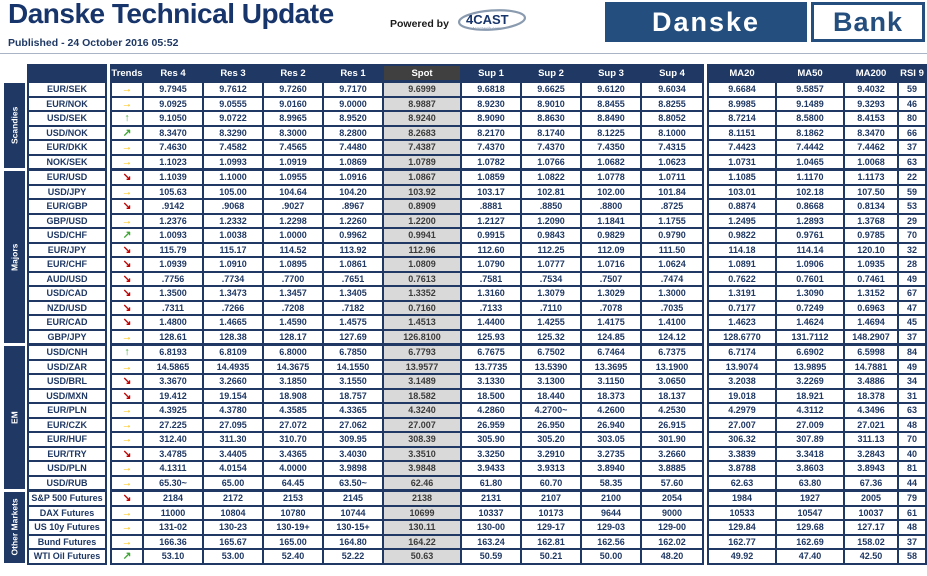 Image resolution: width=927 pixels, height=576 pixels. I want to click on instrument-label: Bund Futures, so click(67, 541).